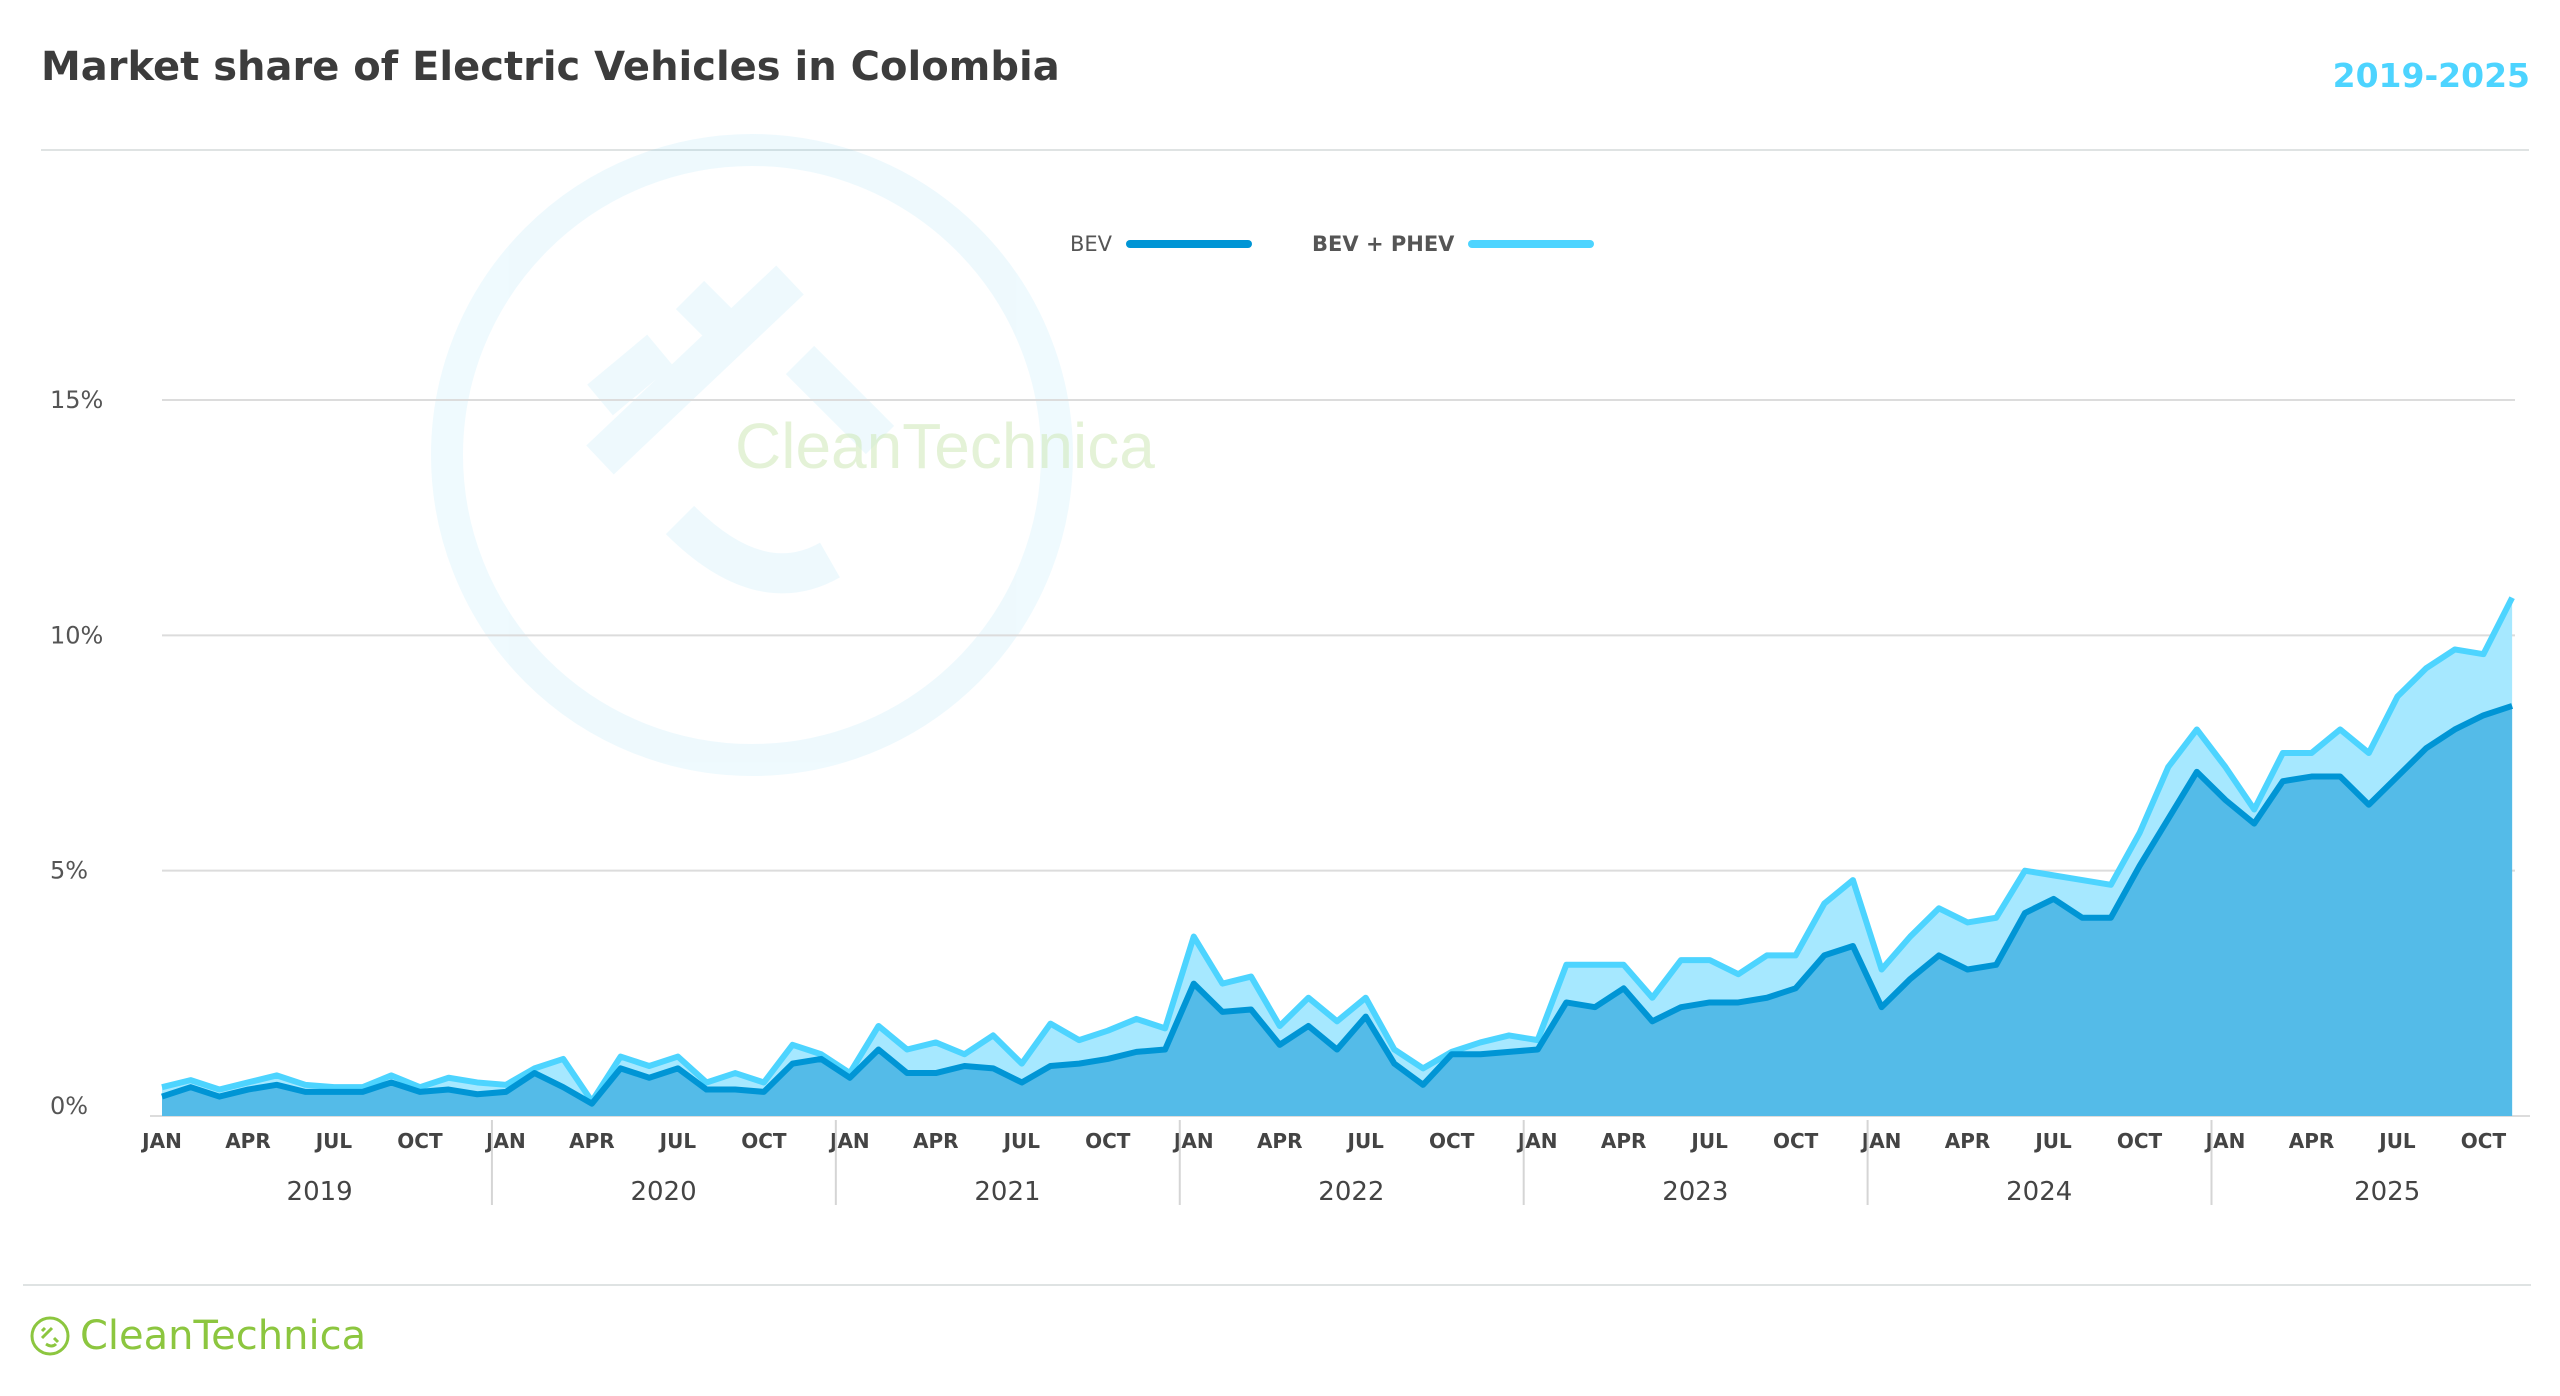 The image size is (2560, 1396). I want to click on cleantechnica-plug-icon, so click(50, 1336).